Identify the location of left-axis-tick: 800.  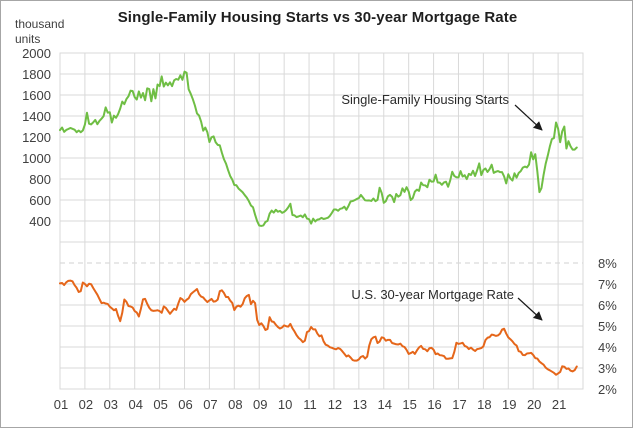
(40, 179).